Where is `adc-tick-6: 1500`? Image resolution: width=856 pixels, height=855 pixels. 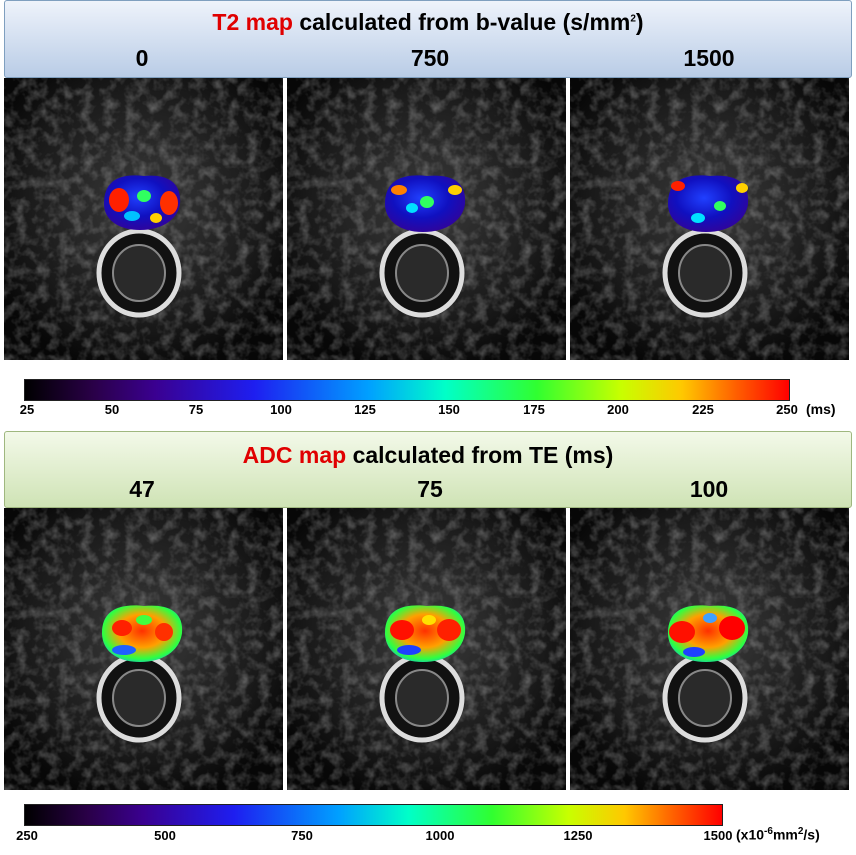 adc-tick-6: 1500 is located at coordinates (718, 835).